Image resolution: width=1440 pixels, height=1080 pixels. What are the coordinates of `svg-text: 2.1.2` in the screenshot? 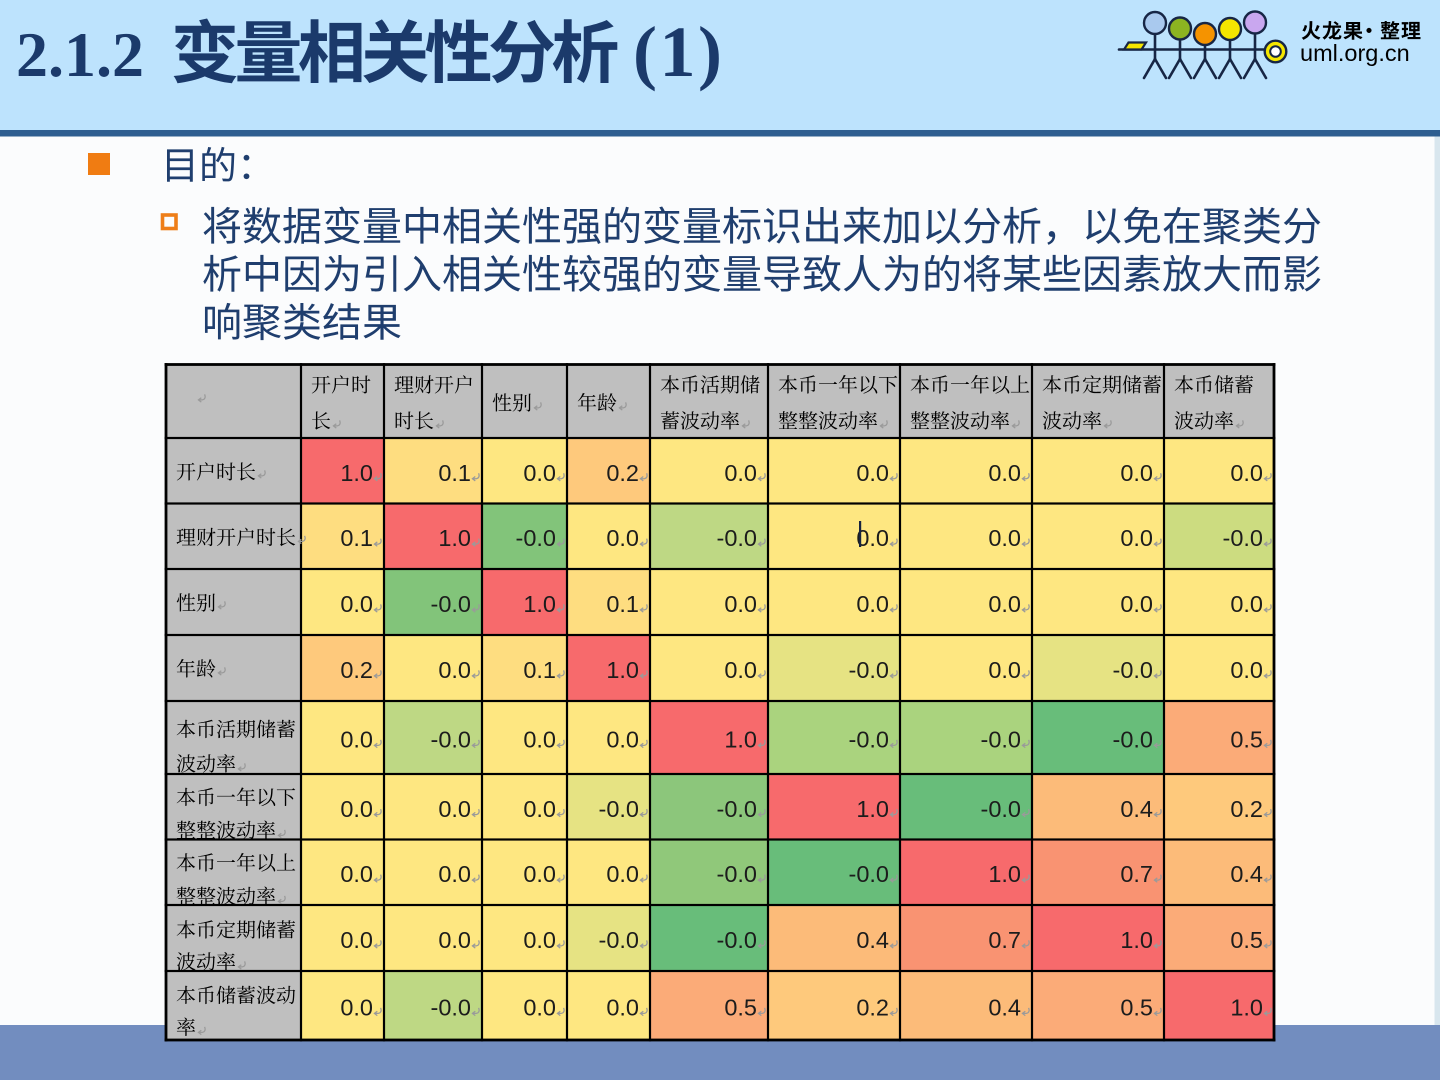 It's located at (80, 54).